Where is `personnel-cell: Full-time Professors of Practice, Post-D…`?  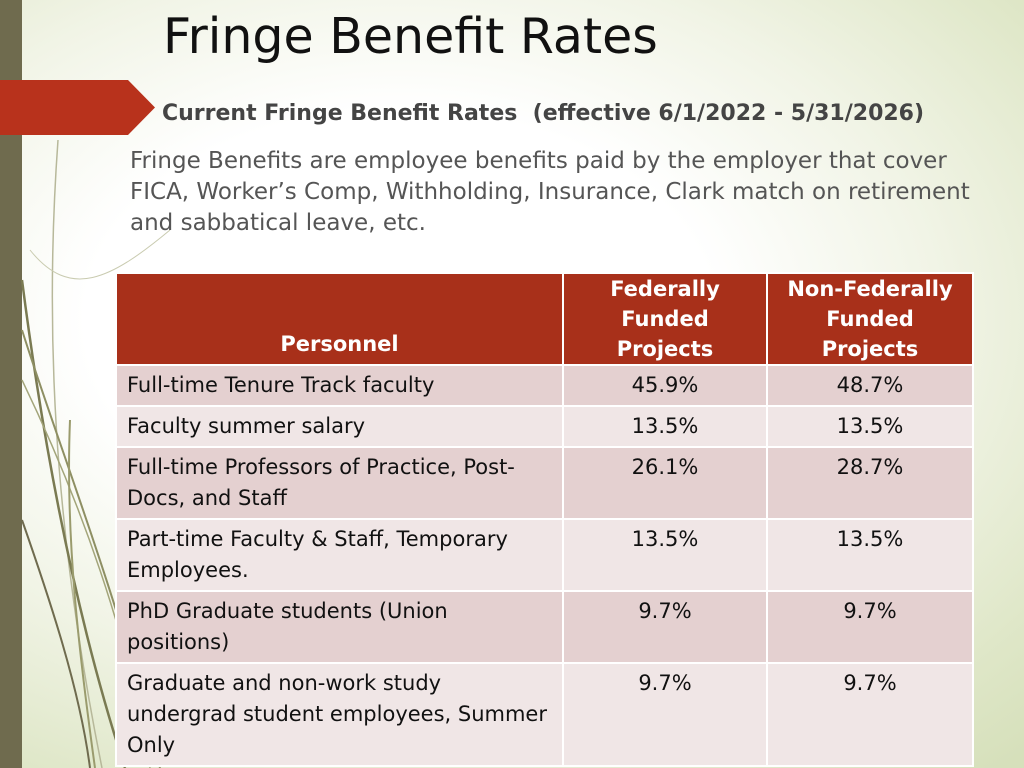 personnel-cell: Full-time Professors of Practice, Post-D… is located at coordinates (339, 483).